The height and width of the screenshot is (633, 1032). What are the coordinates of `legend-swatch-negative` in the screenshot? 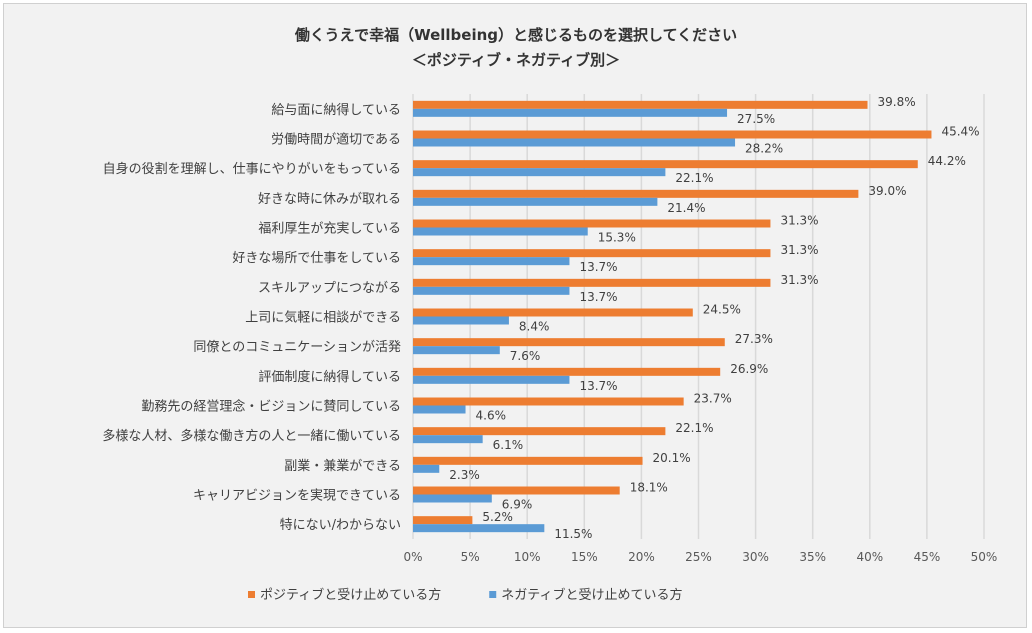 It's located at (493, 594).